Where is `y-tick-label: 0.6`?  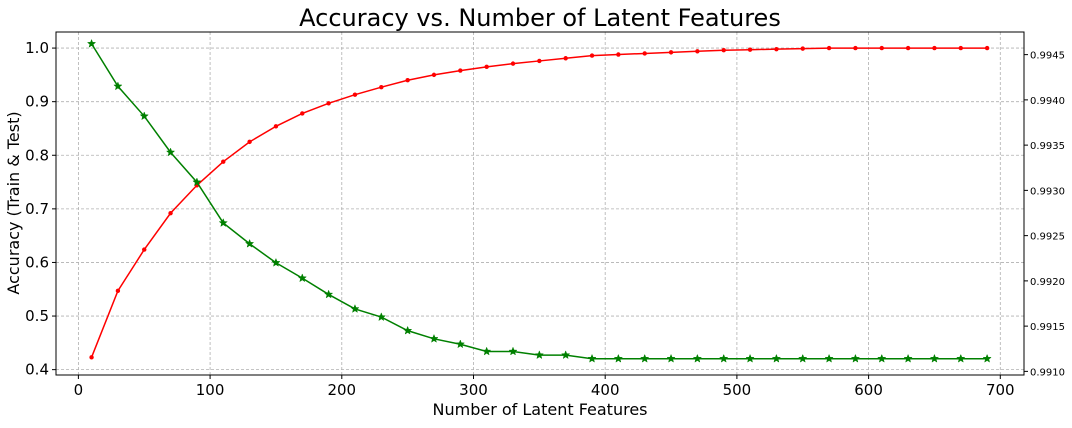 y-tick-label: 0.6 is located at coordinates (37, 262).